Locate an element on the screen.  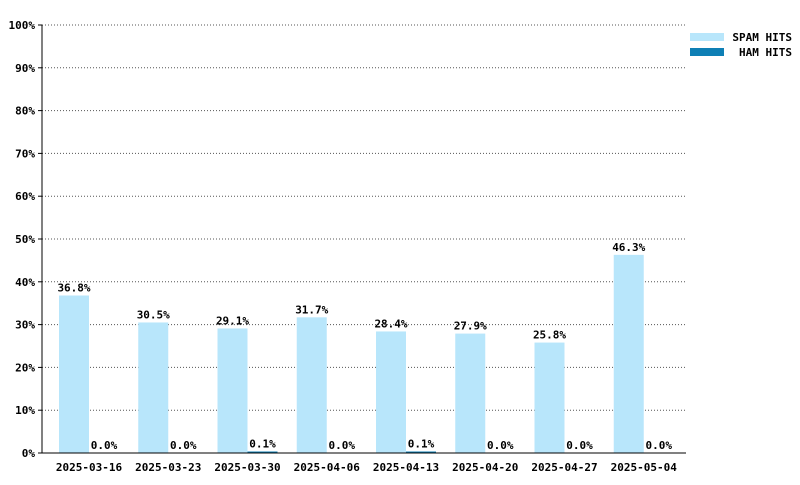
y-tick-label: 0% is located at coordinates (29, 453).